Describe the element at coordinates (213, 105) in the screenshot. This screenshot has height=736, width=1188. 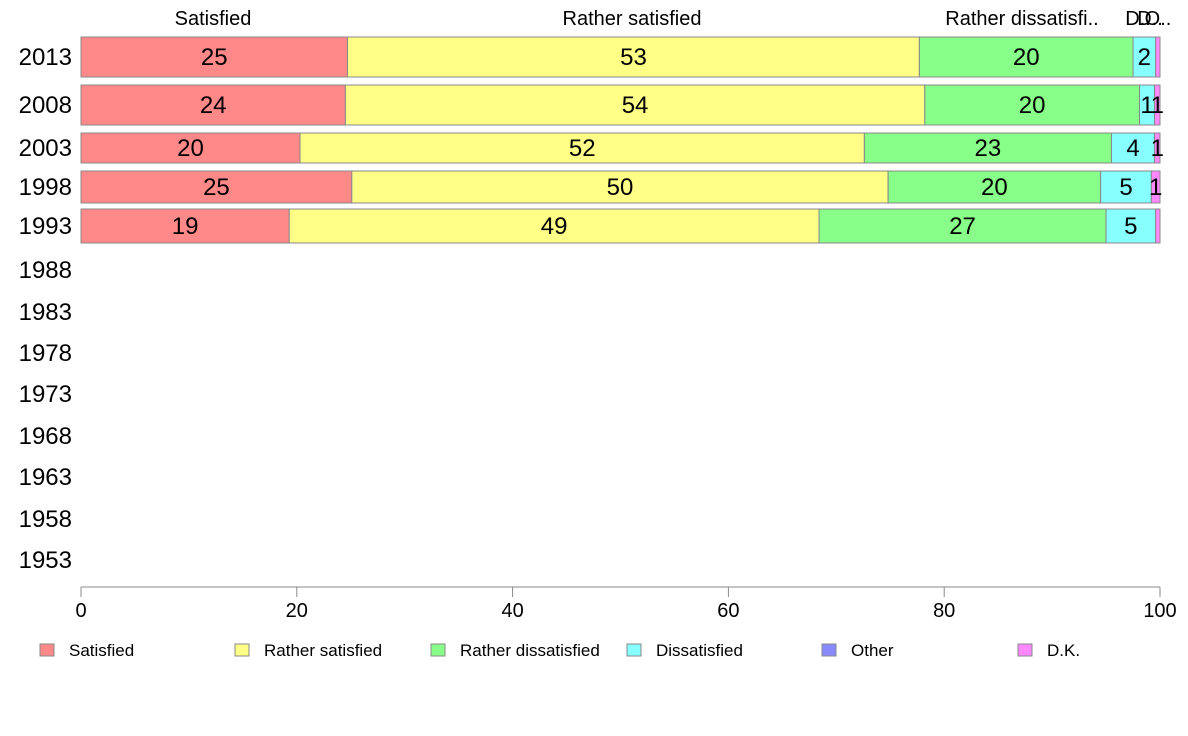
I see `bar-value-label: 24` at that location.